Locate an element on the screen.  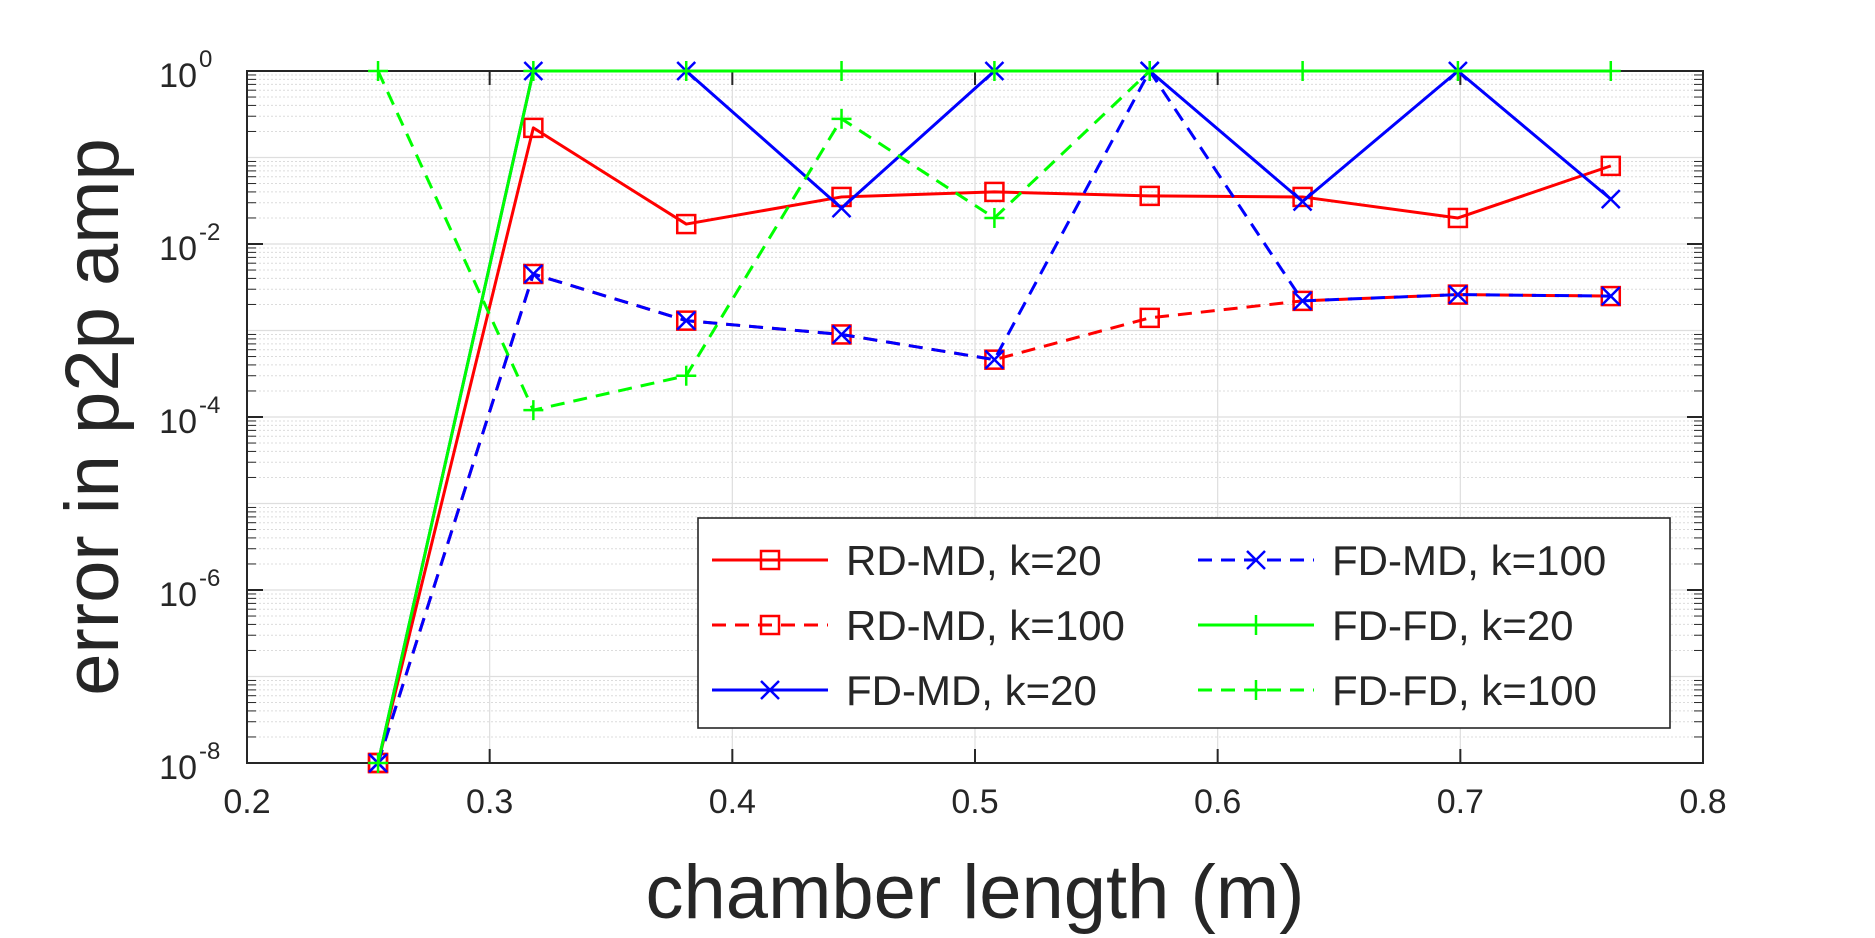
y-tick-exponent: -6 is located at coordinates (209, 578).